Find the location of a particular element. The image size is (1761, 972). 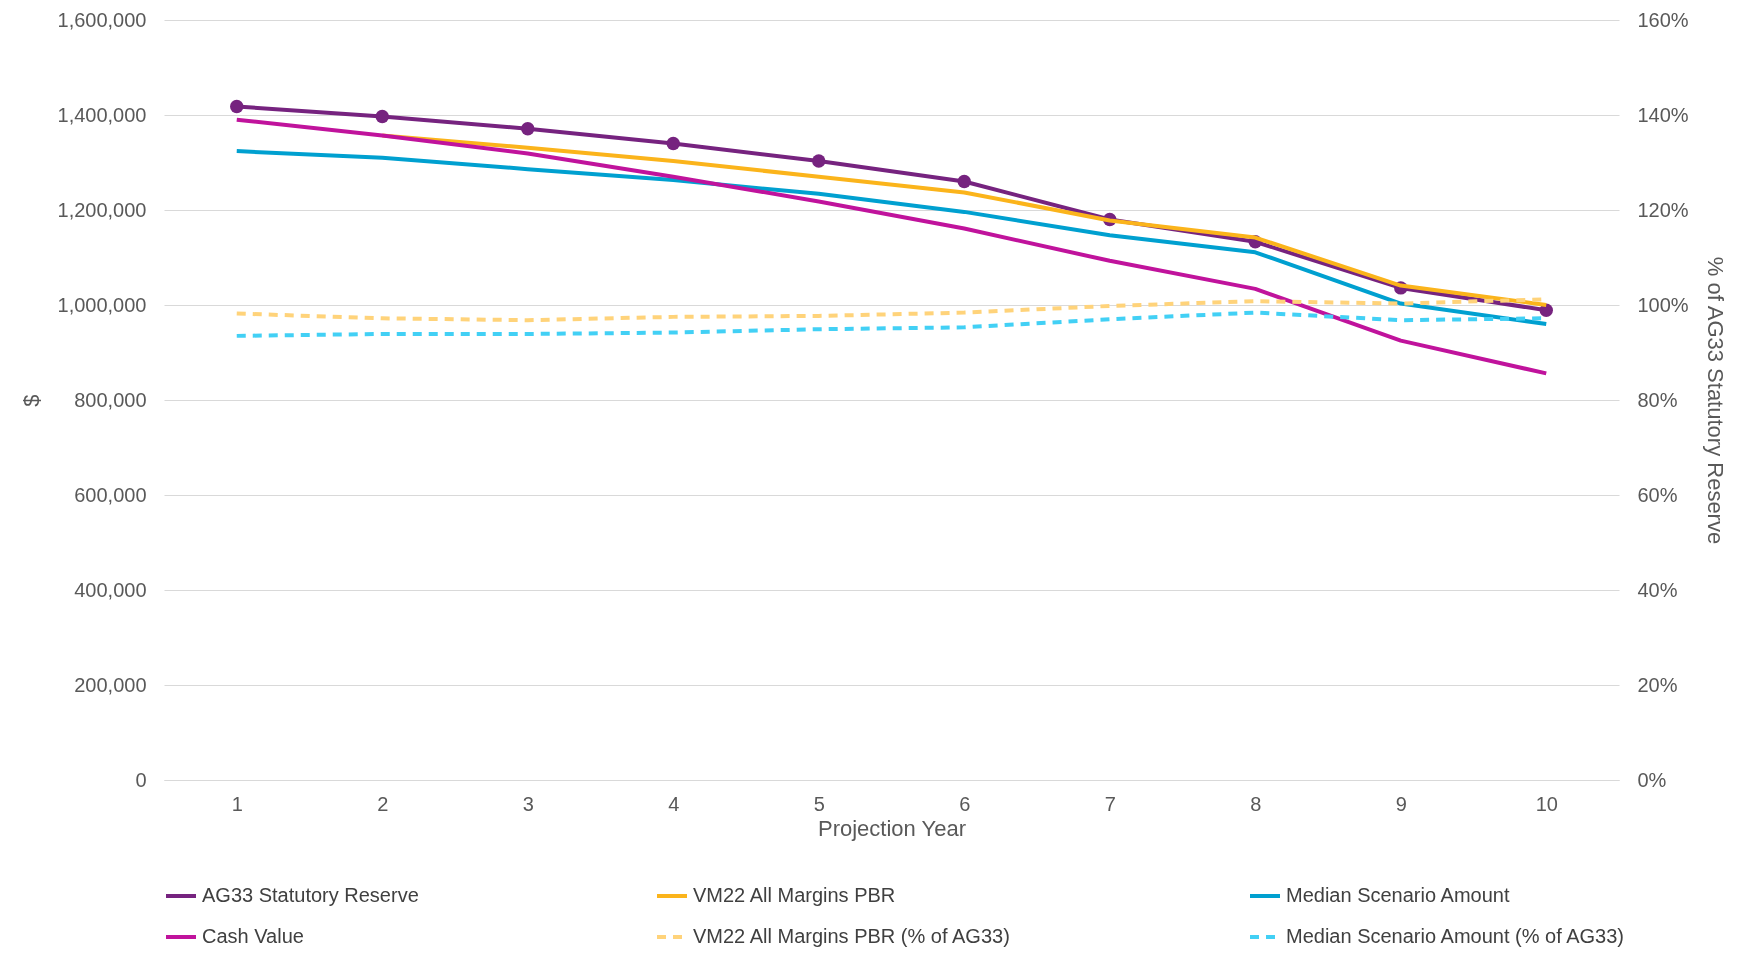

y2-axis-title: % of AG33 Statutory Reserve is located at coordinates (1715, 400).